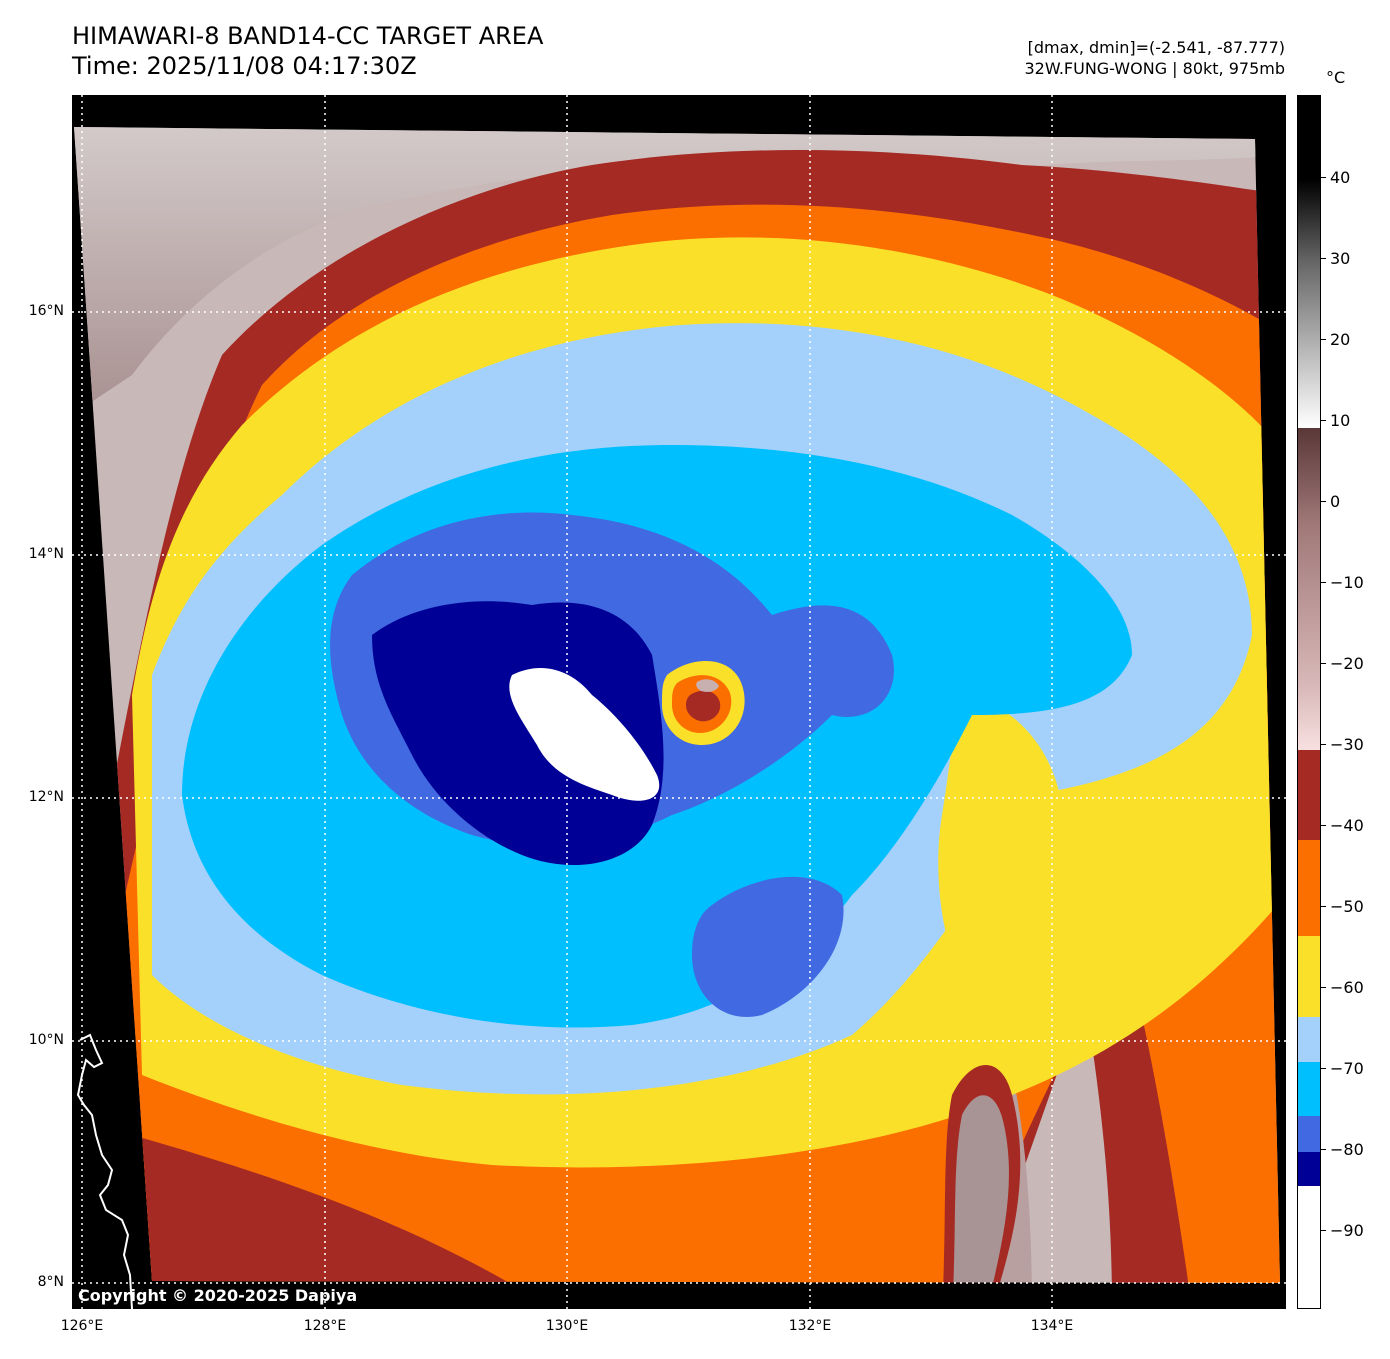  Describe the element at coordinates (1156, 47) in the screenshot. I see `info-line-1: [dmax, dmin]=(-2.541, -87.777)` at that location.